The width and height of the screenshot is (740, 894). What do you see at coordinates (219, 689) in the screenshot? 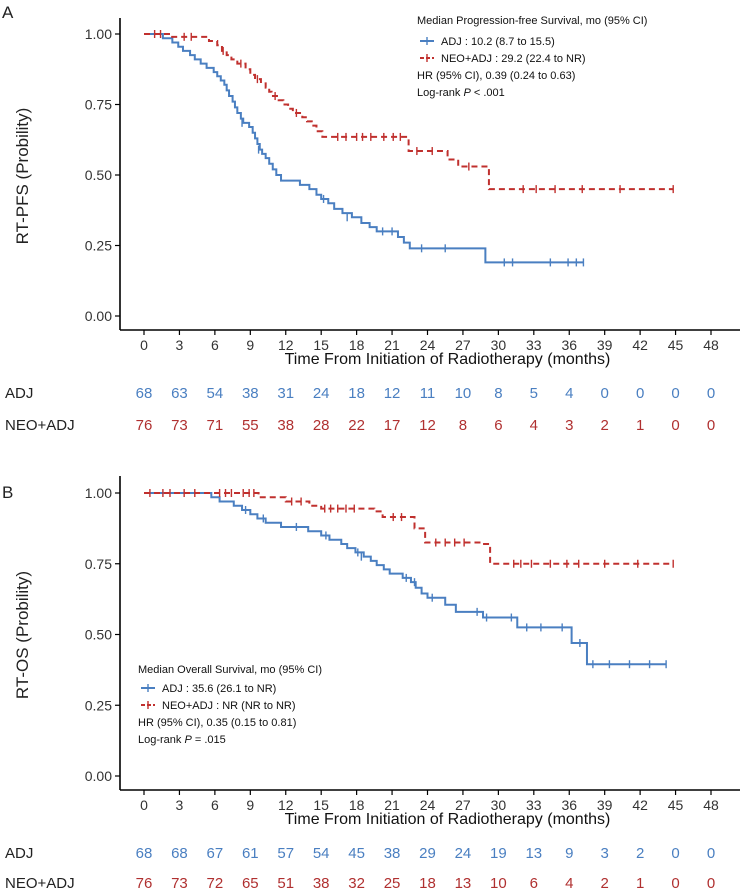
I see `legend-entry: ADJ : 35.6 (26.1 to NR)` at bounding box center [219, 689].